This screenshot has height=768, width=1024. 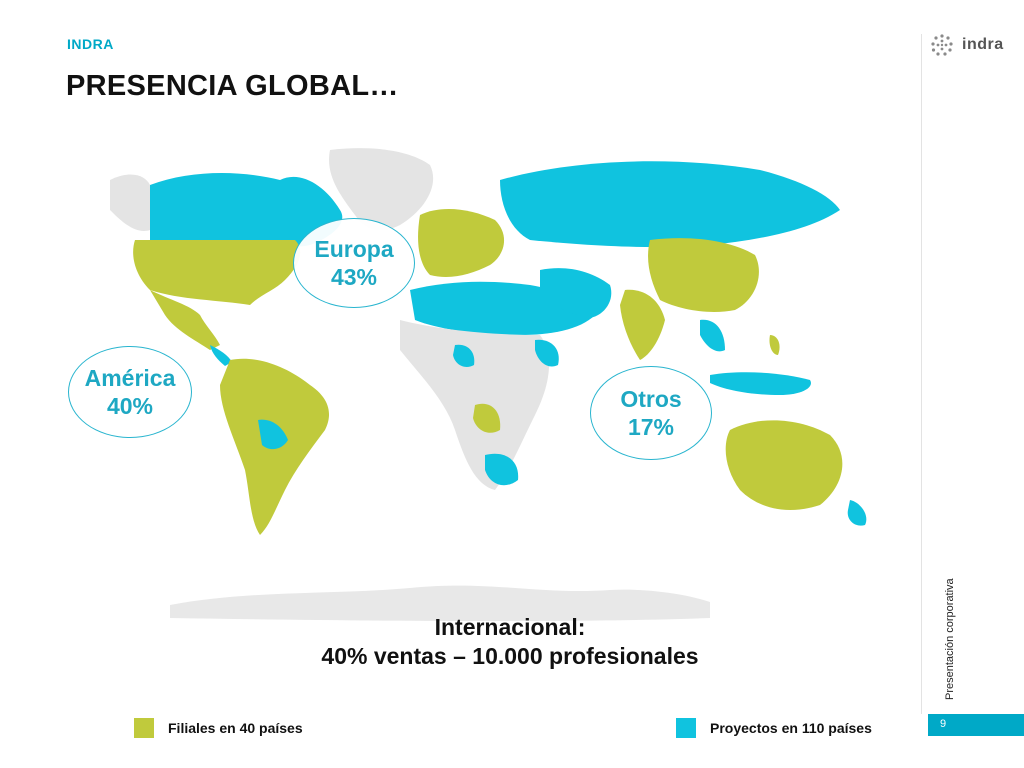 I want to click on legend-proyectos-label: Proyectos en 110 países, so click(x=791, y=728).